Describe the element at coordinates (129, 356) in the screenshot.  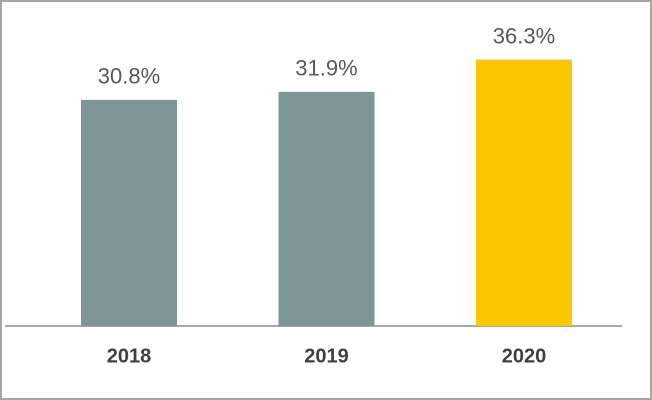
I see `x-tick-label: 2018` at that location.